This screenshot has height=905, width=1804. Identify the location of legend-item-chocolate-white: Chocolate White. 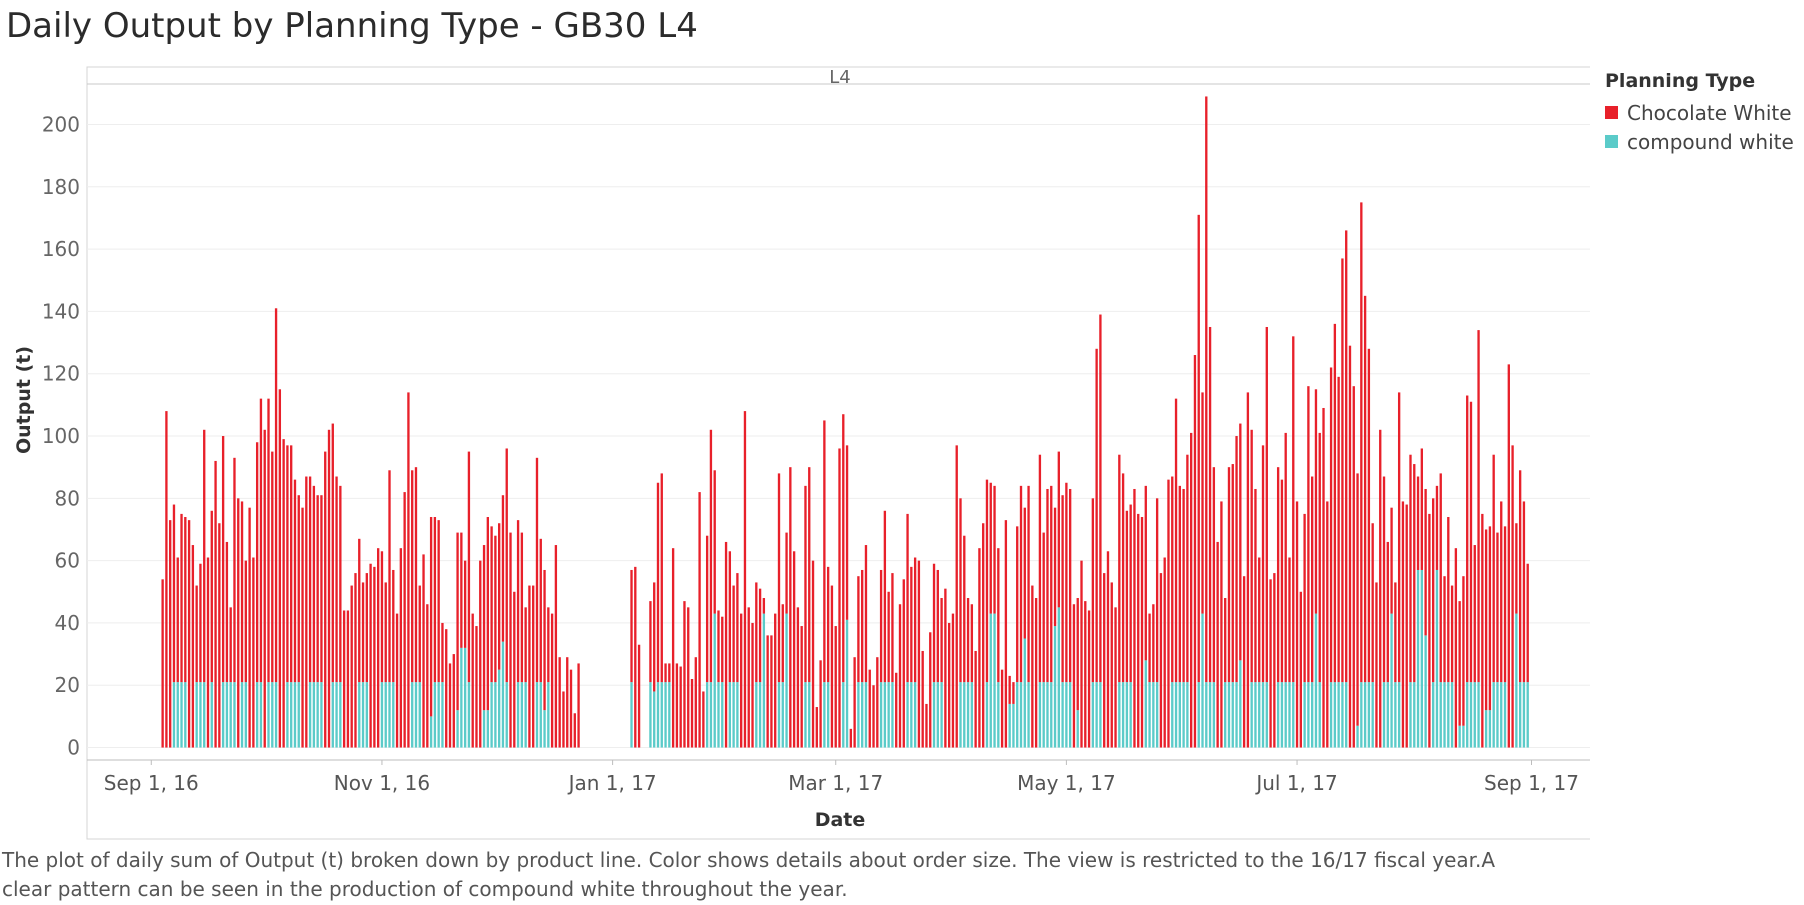
(1699, 112).